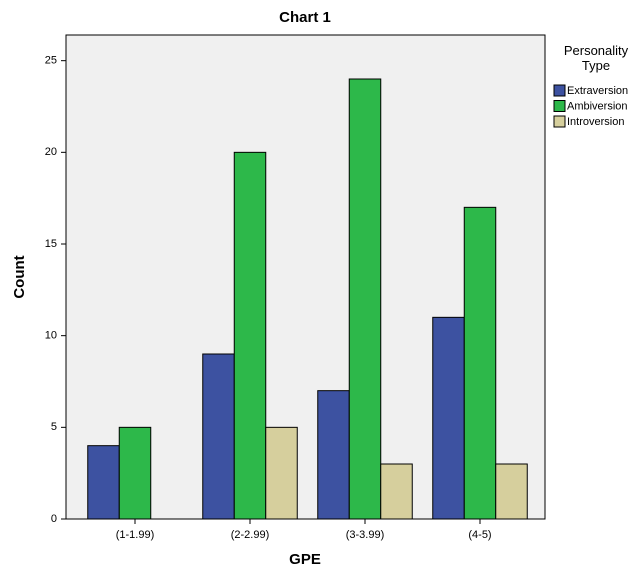  Describe the element at coordinates (250, 535) in the screenshot. I see `x-tick-label: (2-2.99)` at that location.